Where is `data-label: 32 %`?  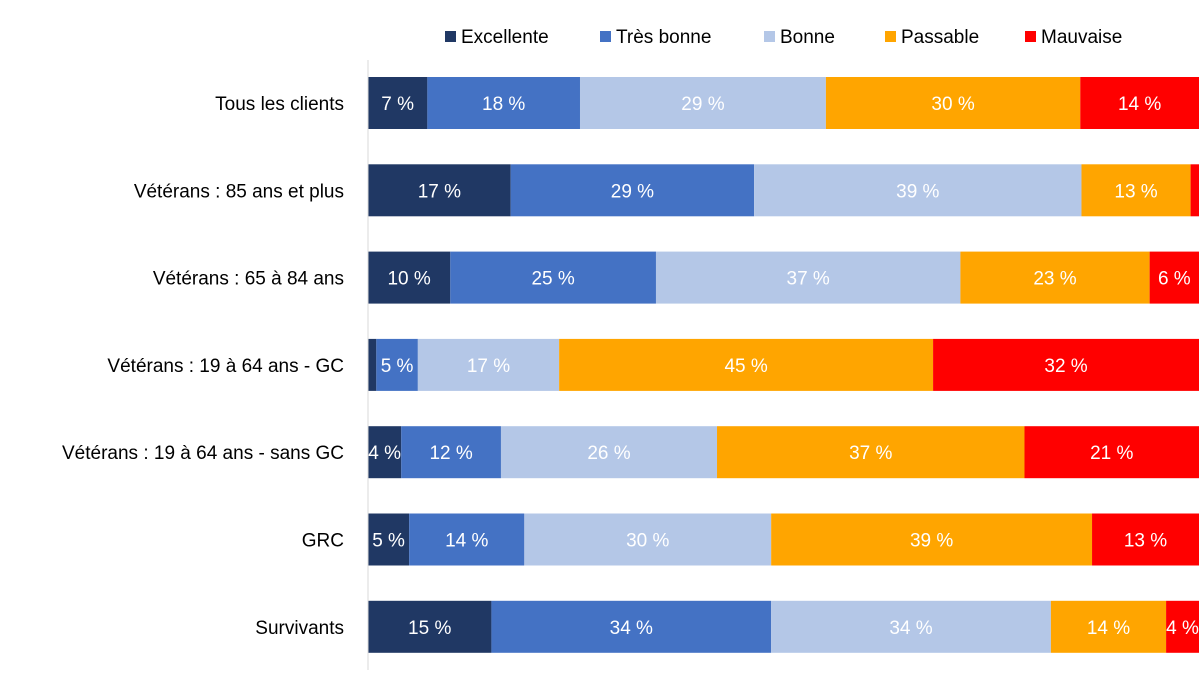
data-label: 32 % is located at coordinates (1065, 366).